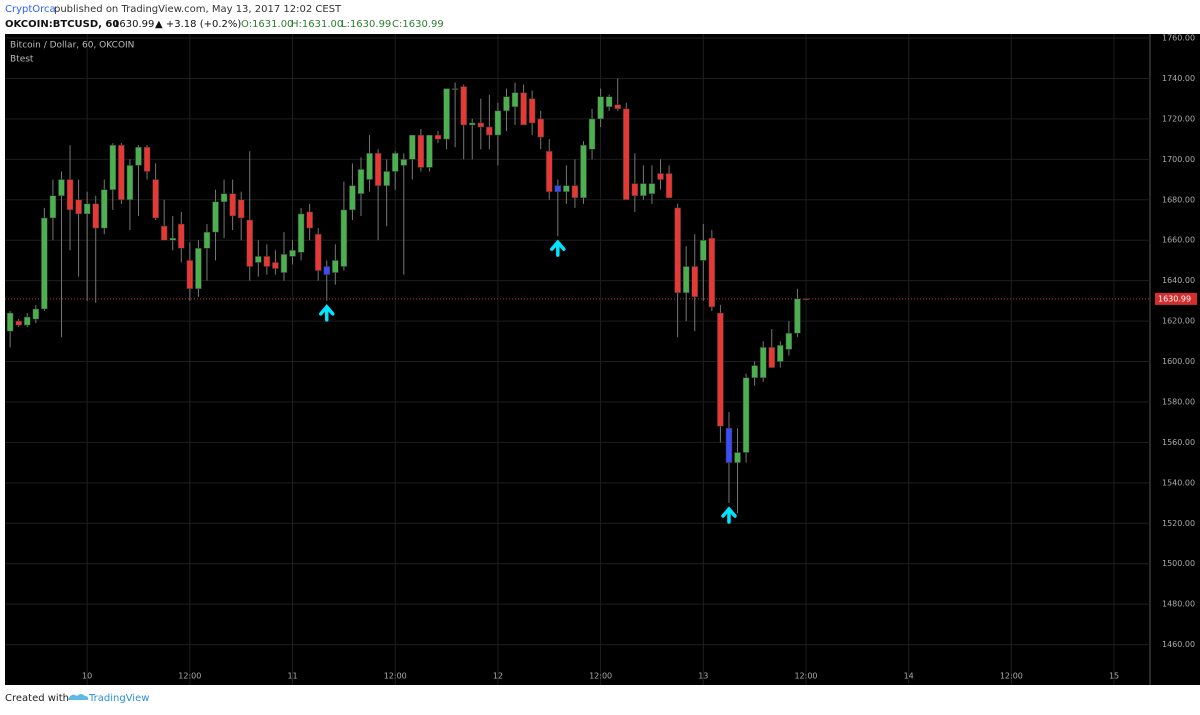 Image resolution: width=1200 pixels, height=715 pixels. Describe the element at coordinates (62, 24) in the screenshot. I see `symbol: OKCOIN:BTCUSD, 60` at that location.